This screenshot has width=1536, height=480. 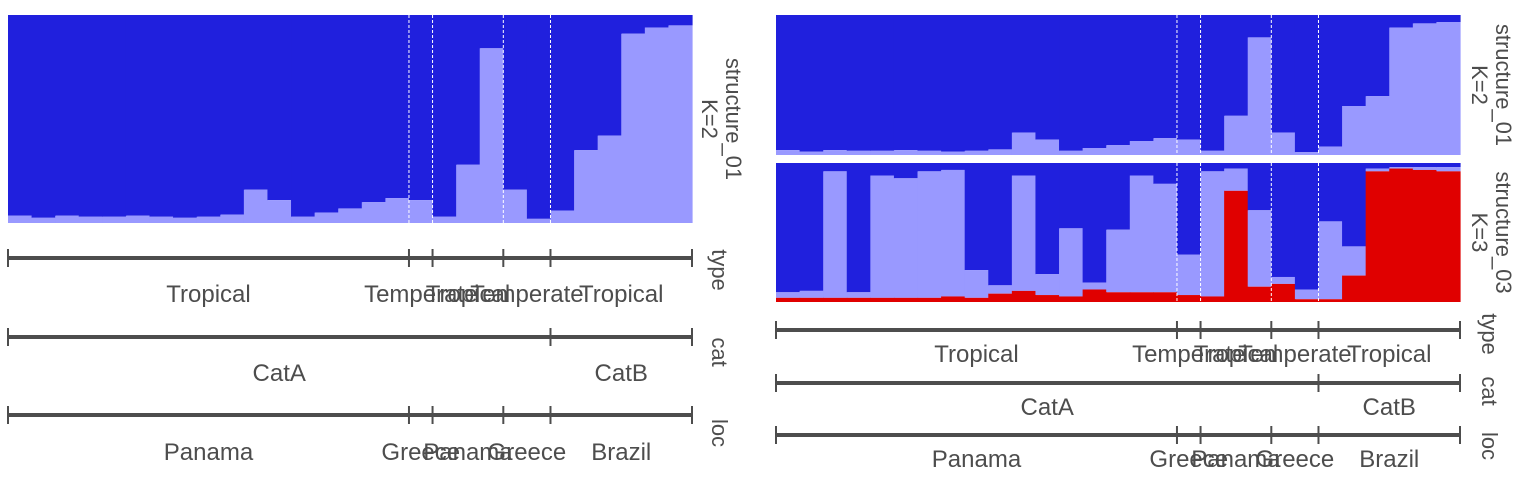 I want to click on bar-ind-10-k1, so click(x=232, y=115).